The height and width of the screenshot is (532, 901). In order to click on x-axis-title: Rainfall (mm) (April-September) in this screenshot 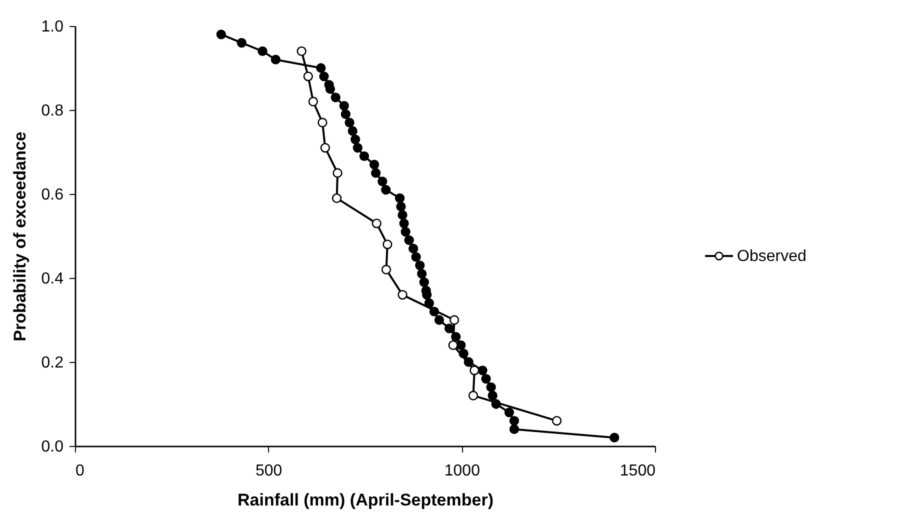, I will do `click(366, 500)`.